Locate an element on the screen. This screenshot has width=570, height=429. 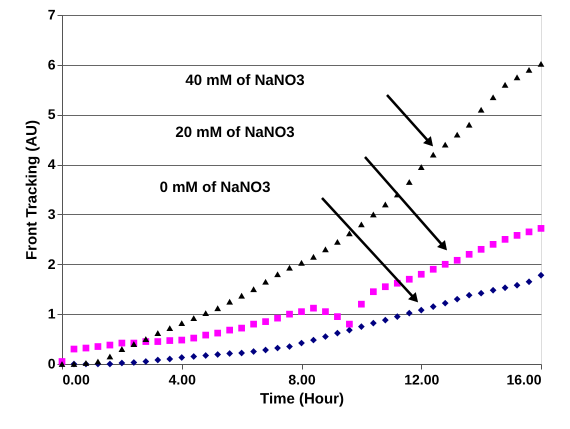
annotation: 20 mM of NaNO3 is located at coordinates (235, 132).